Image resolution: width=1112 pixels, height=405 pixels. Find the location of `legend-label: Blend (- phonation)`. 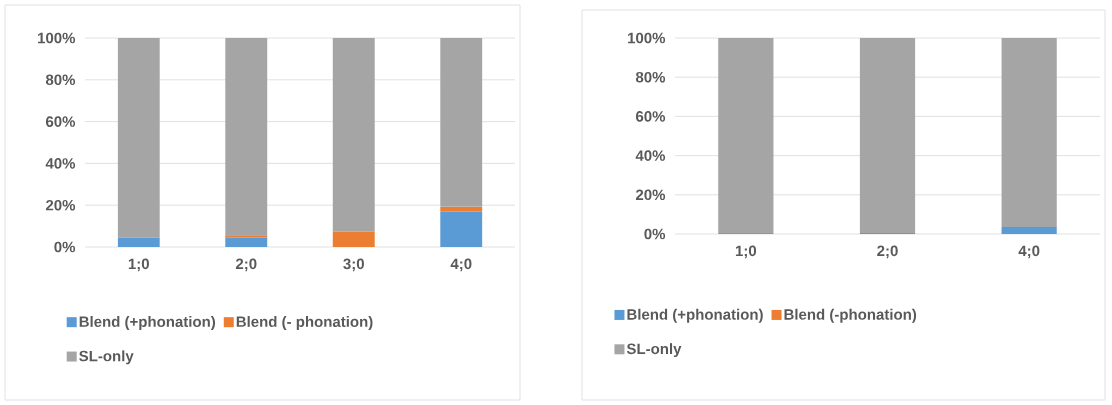

legend-label: Blend (- phonation) is located at coordinates (304, 322).